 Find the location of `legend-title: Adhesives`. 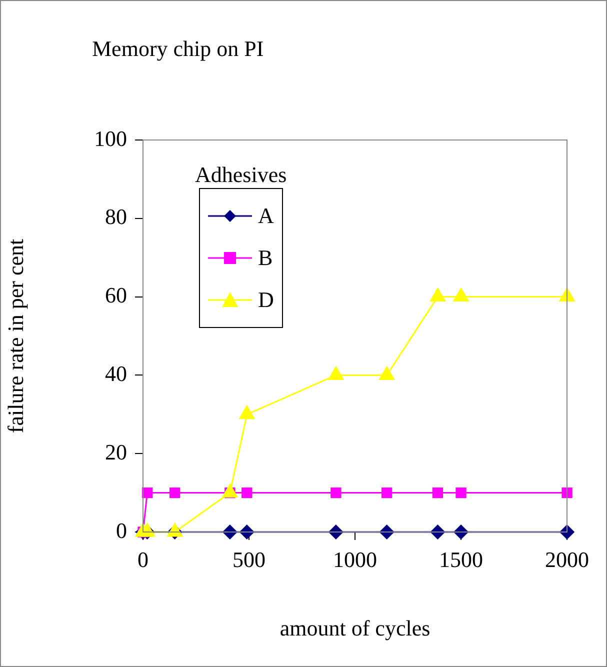

legend-title: Adhesives is located at coordinates (241, 175).